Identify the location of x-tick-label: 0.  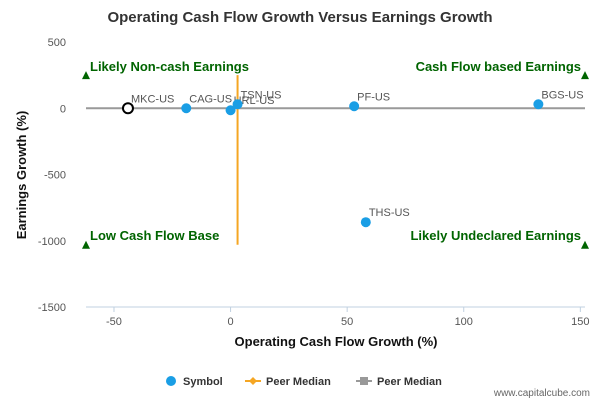
(231, 322).